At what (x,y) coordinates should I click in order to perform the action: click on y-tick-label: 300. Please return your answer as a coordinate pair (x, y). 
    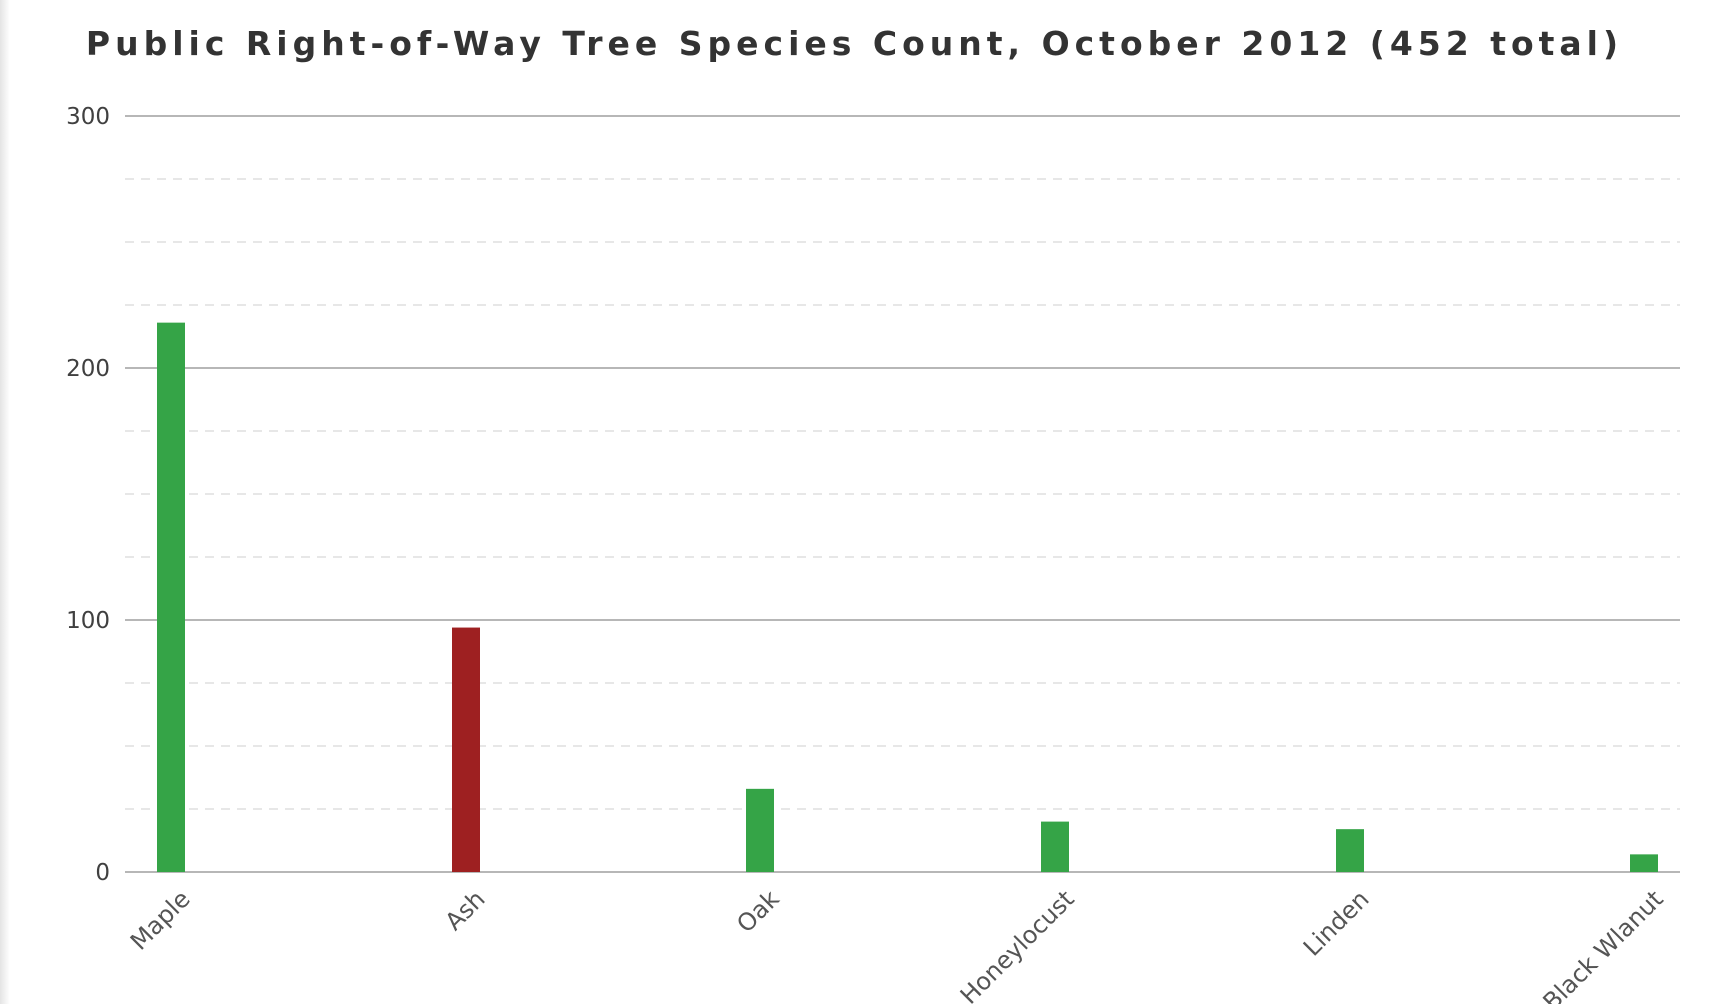
    Looking at the image, I should click on (88, 117).